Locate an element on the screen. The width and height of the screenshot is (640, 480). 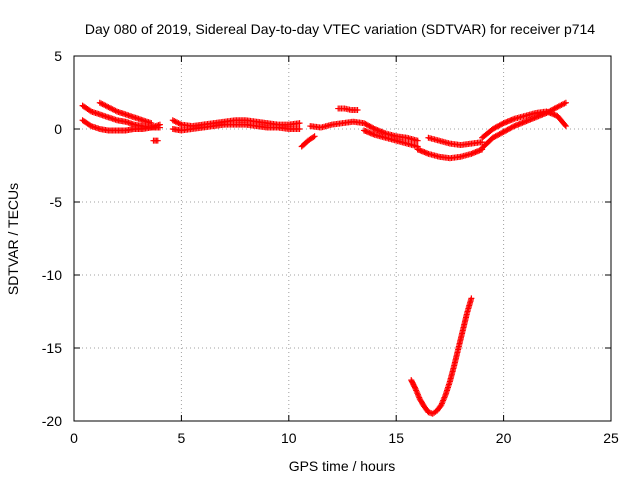
series-main-band-b is located at coordinates (121, 125).